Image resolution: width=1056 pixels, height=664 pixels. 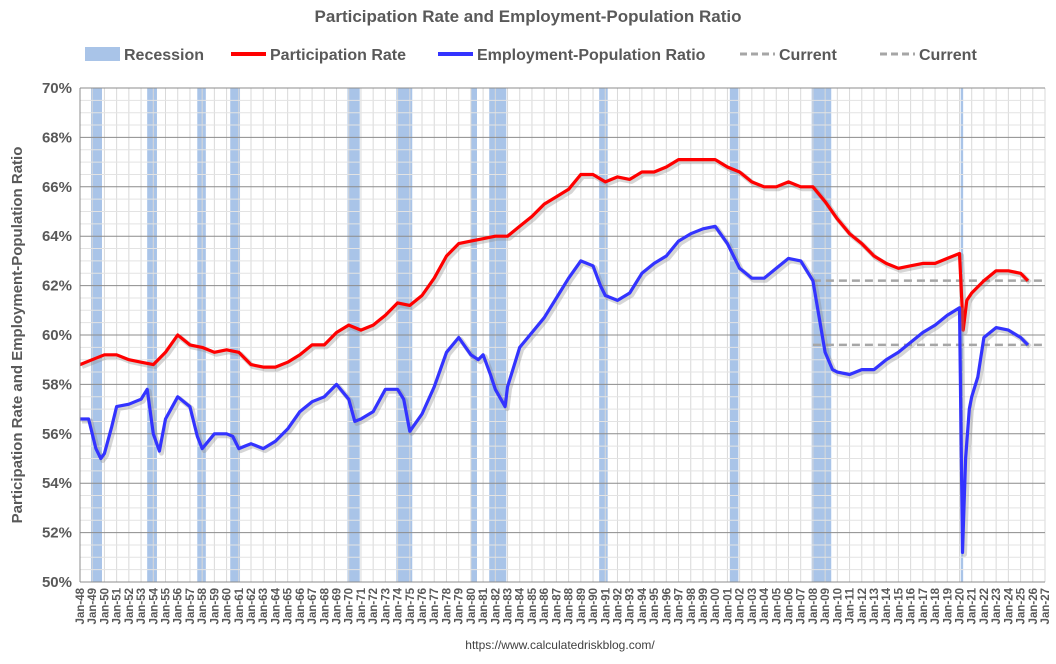 What do you see at coordinates (57, 483) in the screenshot?
I see `y-tick-label: 54%` at bounding box center [57, 483].